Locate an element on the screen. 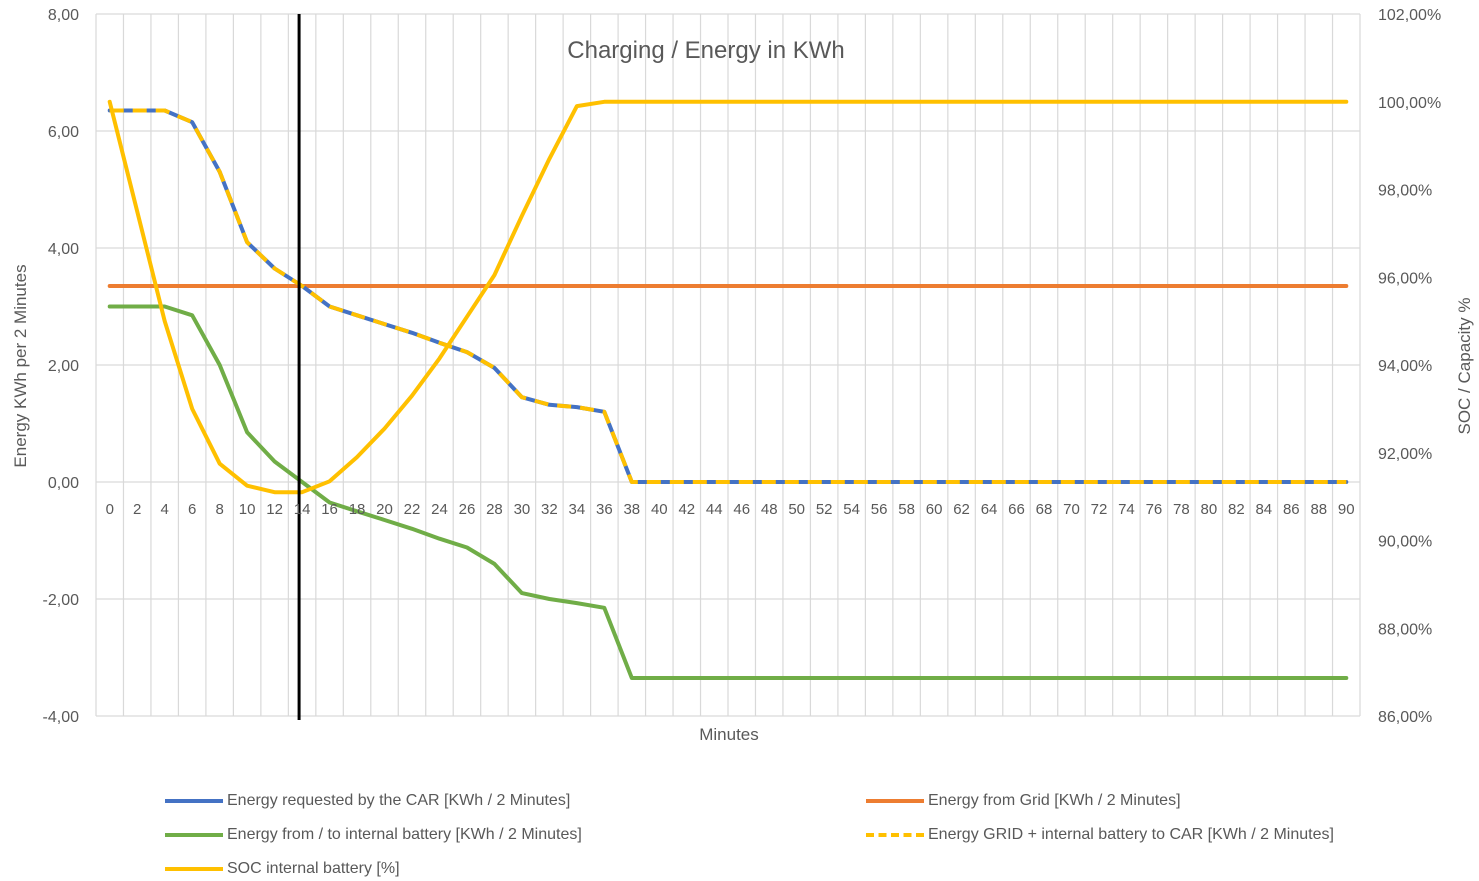  y2-tick-label: 96,00% is located at coordinates (1405, 278).